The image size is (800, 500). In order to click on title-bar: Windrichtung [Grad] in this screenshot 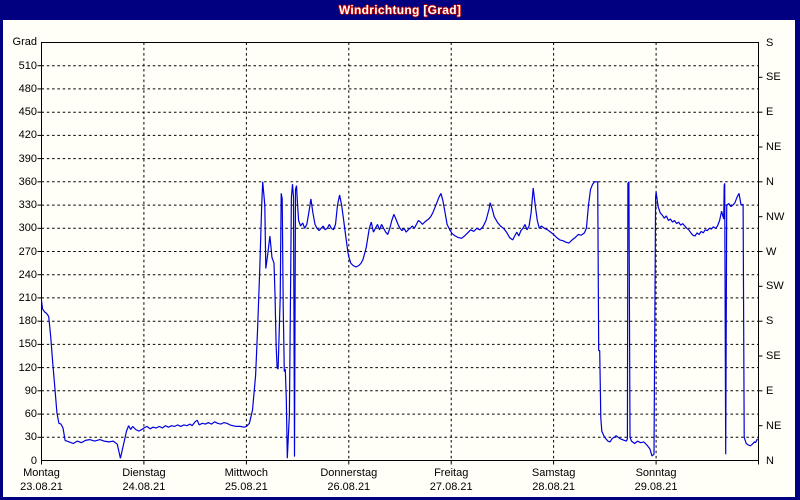, I will do `click(400, 10)`.